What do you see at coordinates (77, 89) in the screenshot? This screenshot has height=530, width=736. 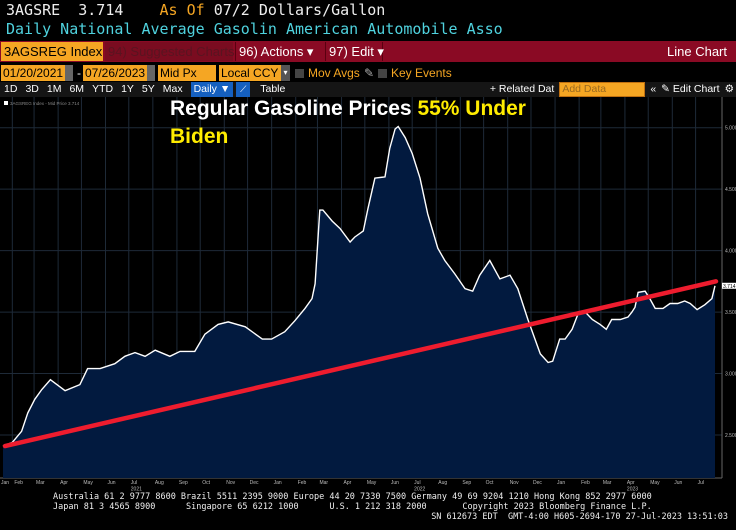 I see `period-6m: 6M` at bounding box center [77, 89].